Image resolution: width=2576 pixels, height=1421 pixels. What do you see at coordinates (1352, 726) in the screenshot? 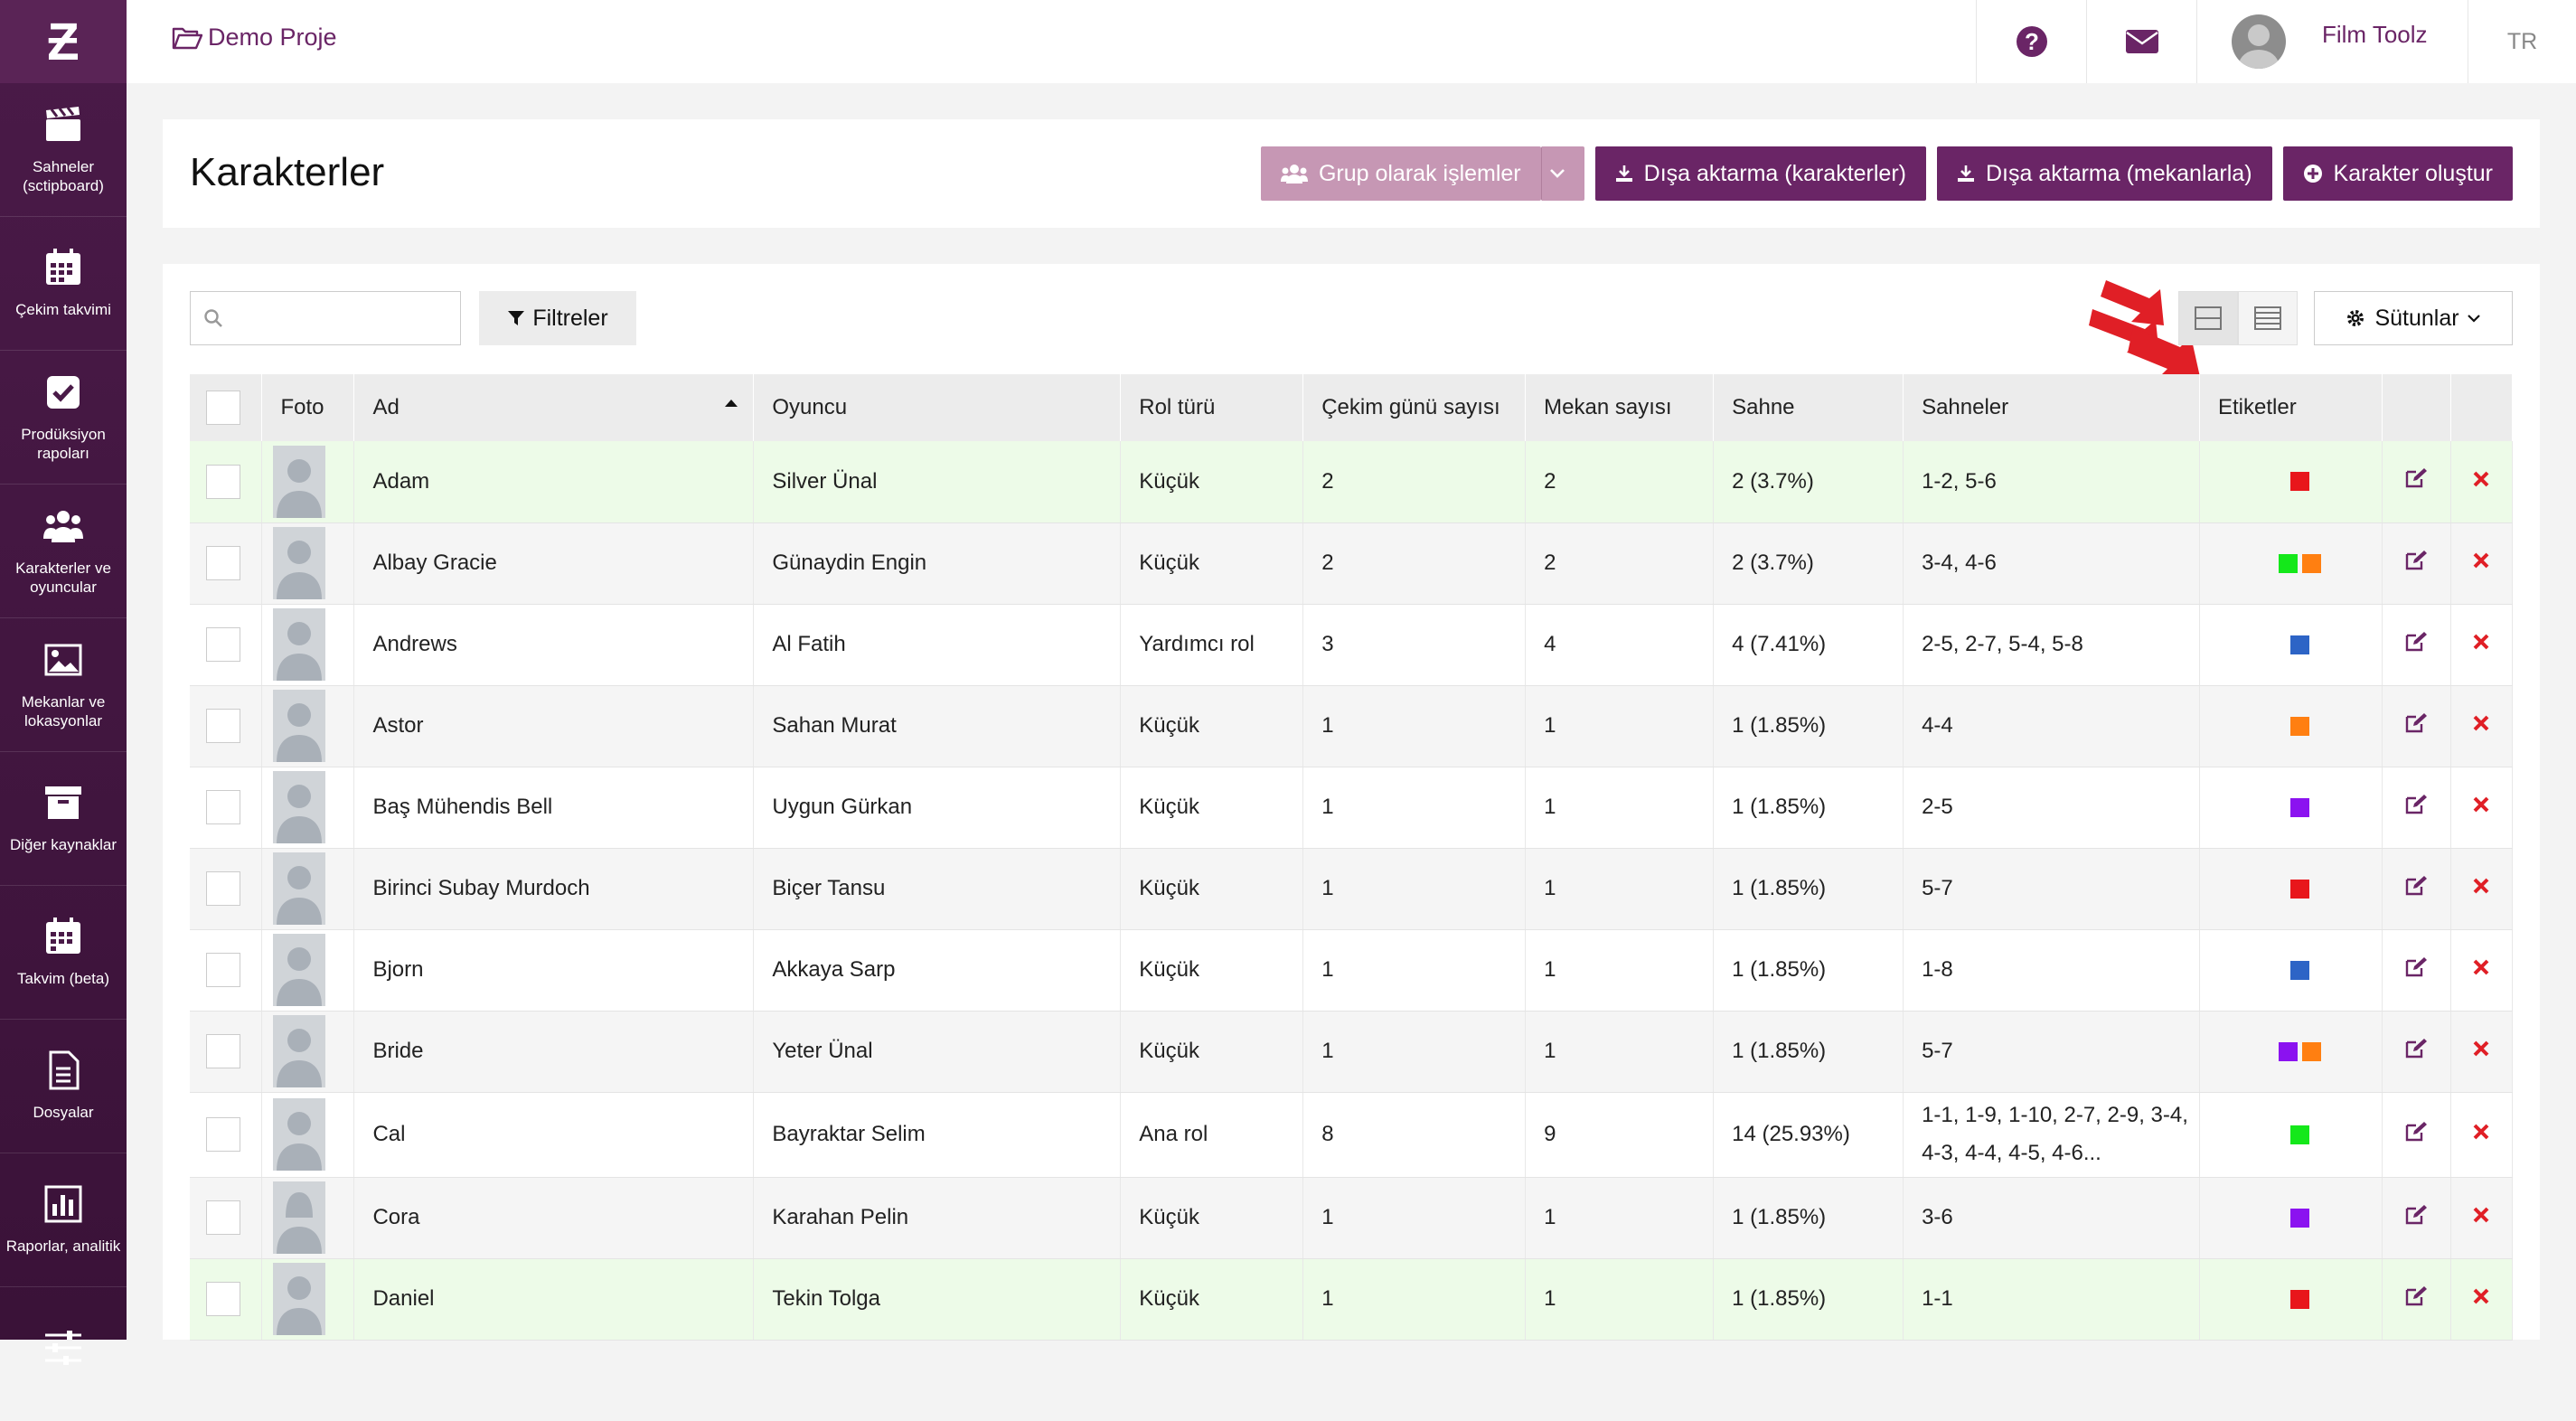
I see `table-row: Astor Sahan Murat Küçük 1 1 1 (1.85%) 4-4` at bounding box center [1352, 726].